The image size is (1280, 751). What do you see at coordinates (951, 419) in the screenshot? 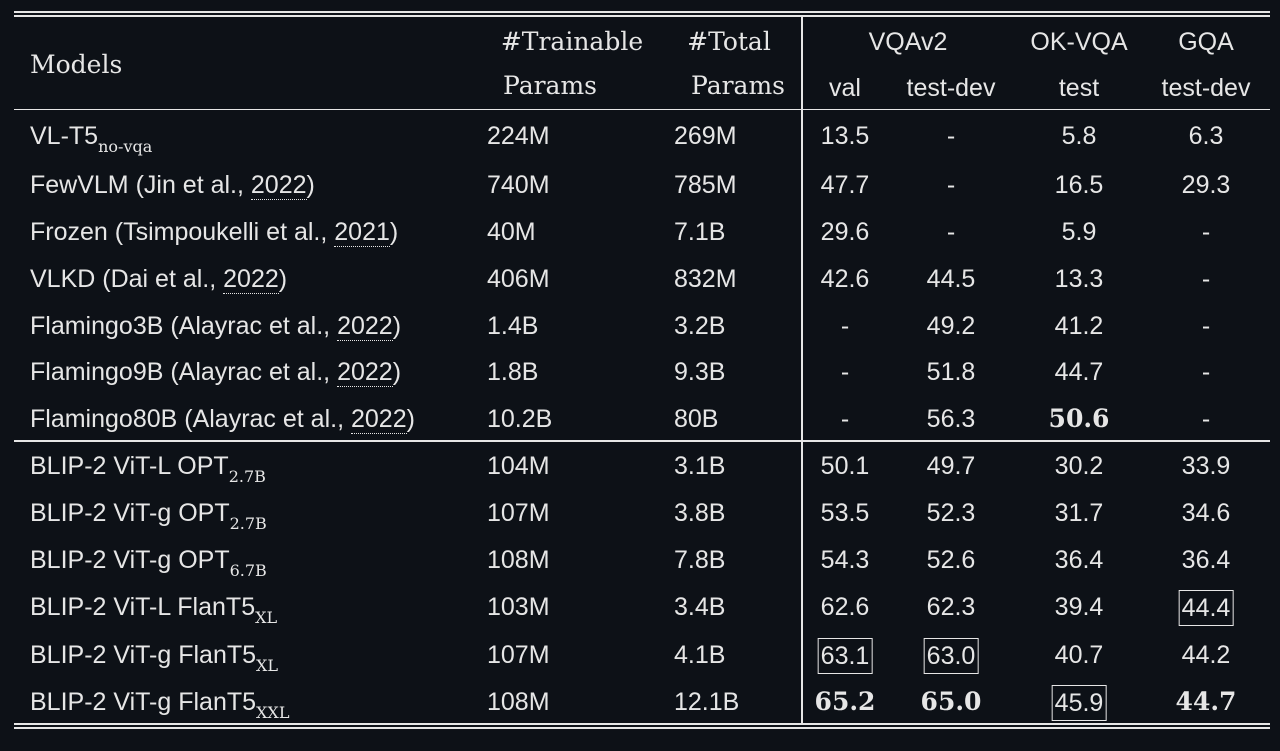
I see `cell-testdev: 56.3` at bounding box center [951, 419].